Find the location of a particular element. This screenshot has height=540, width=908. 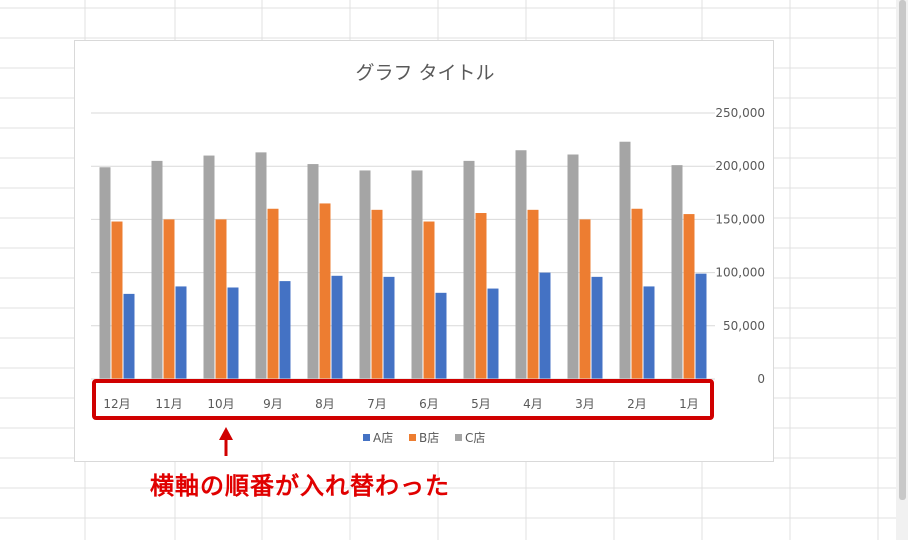

annotation-text: 横軸の順番が入れ替わった is located at coordinates (300, 486).